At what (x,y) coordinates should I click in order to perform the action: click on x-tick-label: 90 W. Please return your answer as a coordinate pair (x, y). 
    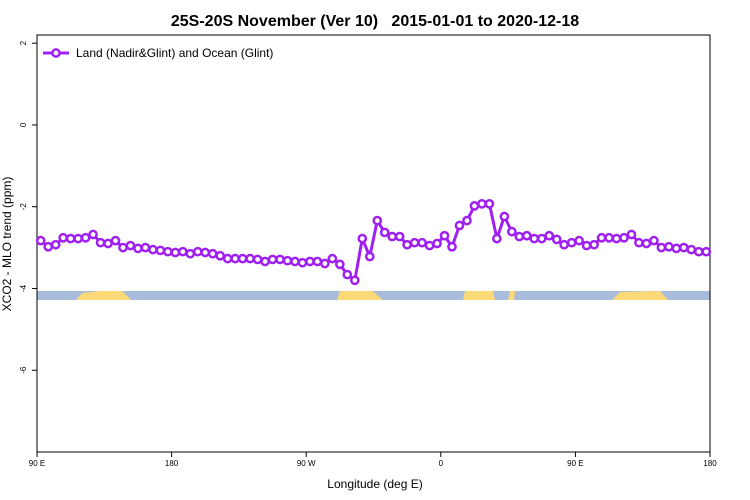
    Looking at the image, I should click on (306, 463).